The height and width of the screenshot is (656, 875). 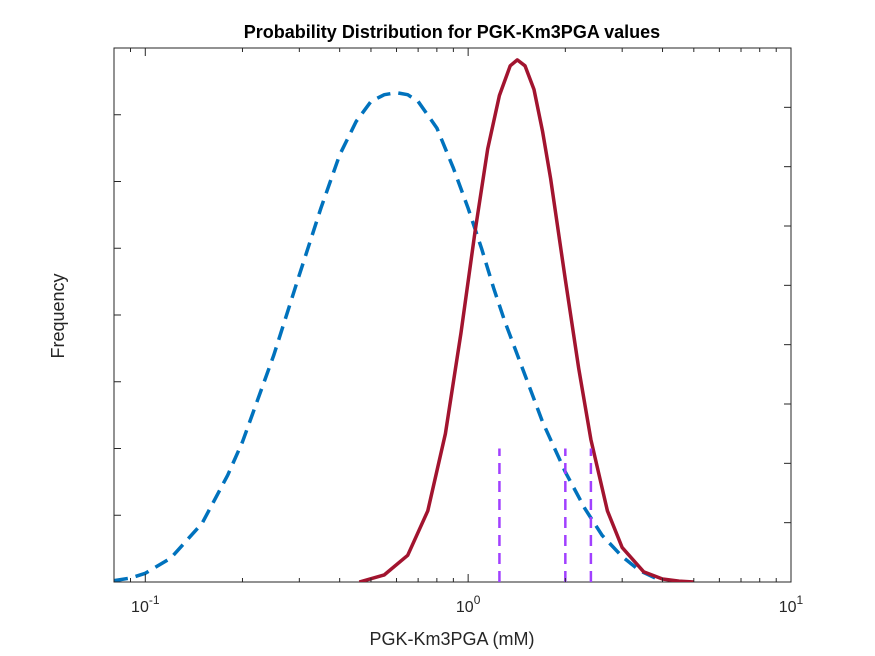 I want to click on x-tick-label: 10⁰, so click(x=468, y=604).